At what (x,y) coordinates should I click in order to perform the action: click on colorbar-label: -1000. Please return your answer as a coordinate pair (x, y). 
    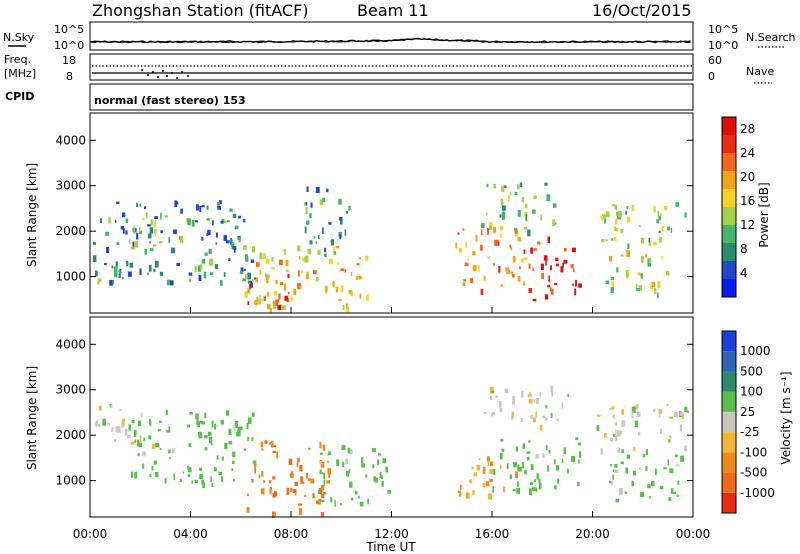
    Looking at the image, I should click on (757, 493).